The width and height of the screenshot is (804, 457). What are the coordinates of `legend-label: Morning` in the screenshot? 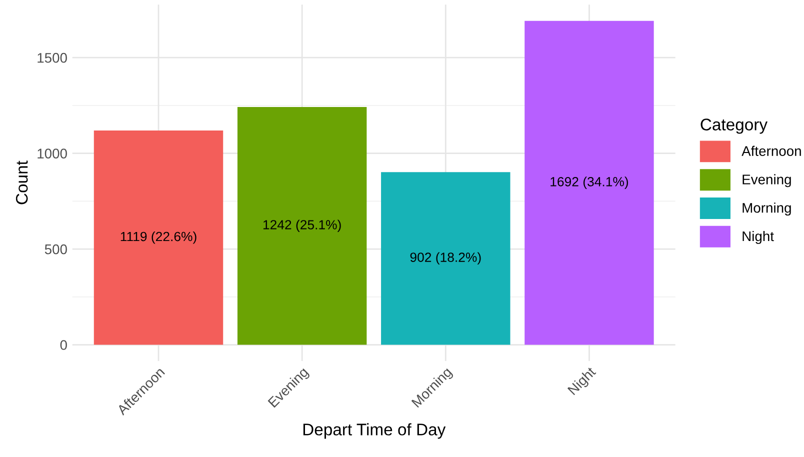 It's located at (766, 209).